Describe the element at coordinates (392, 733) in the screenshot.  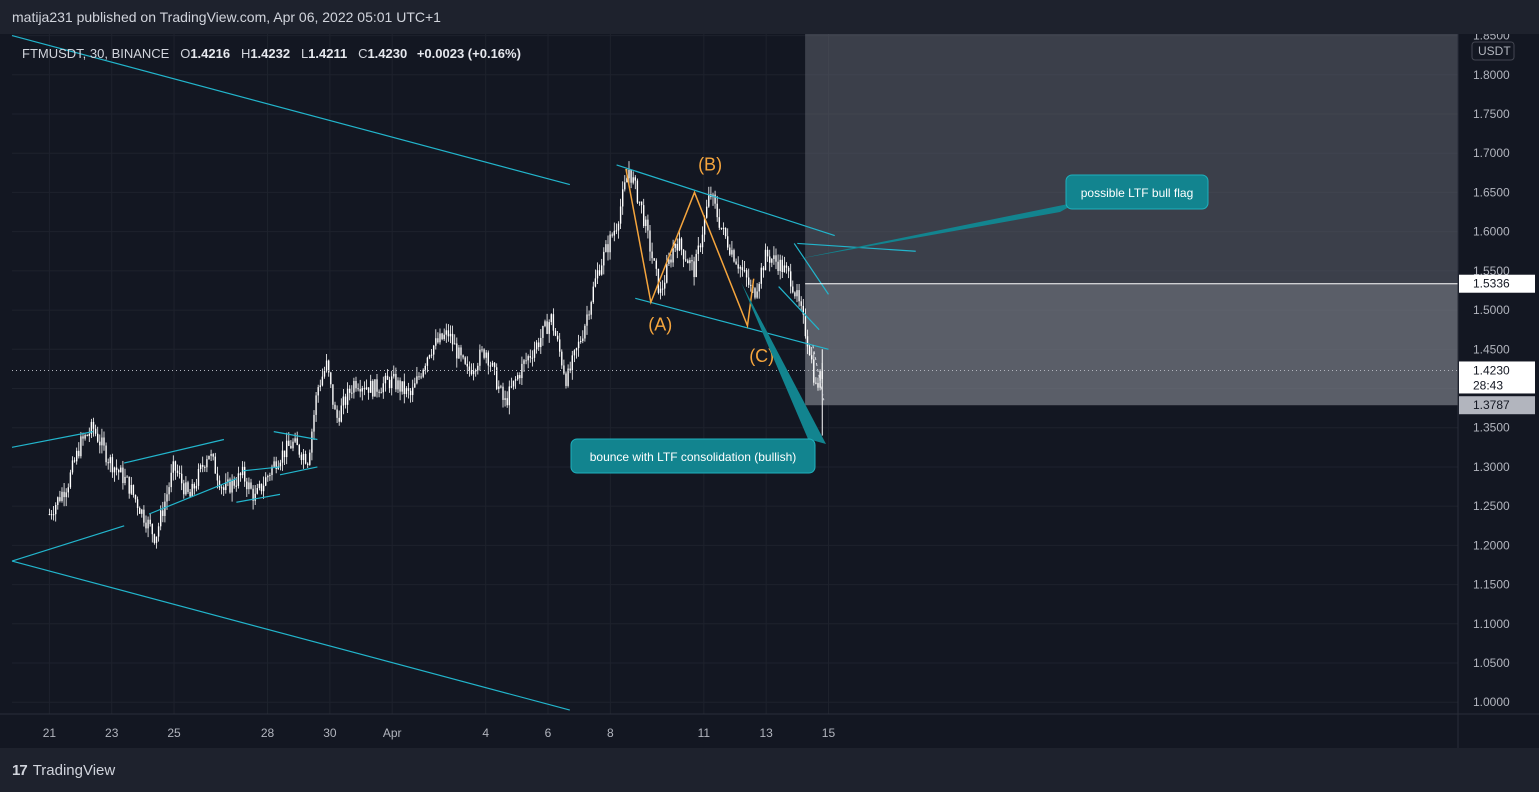
I see `time-tick-label: Apr` at that location.